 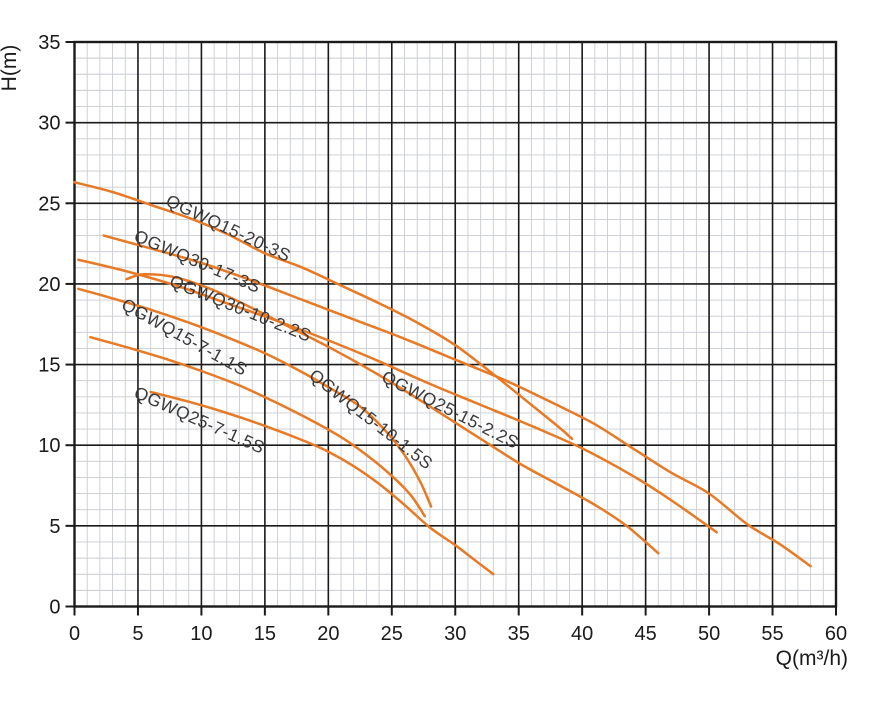 I want to click on y-tick-label: 5, so click(x=54, y=527).